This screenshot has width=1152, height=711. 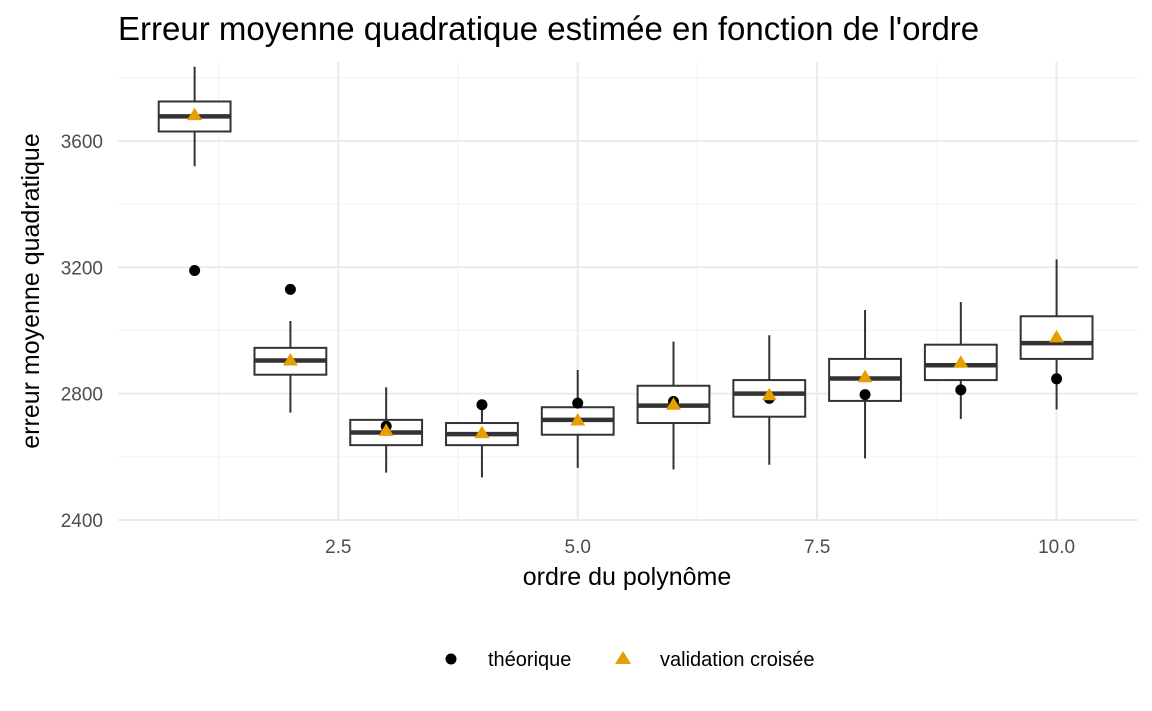 I want to click on x-tick-label: 10.0, so click(x=1056, y=547).